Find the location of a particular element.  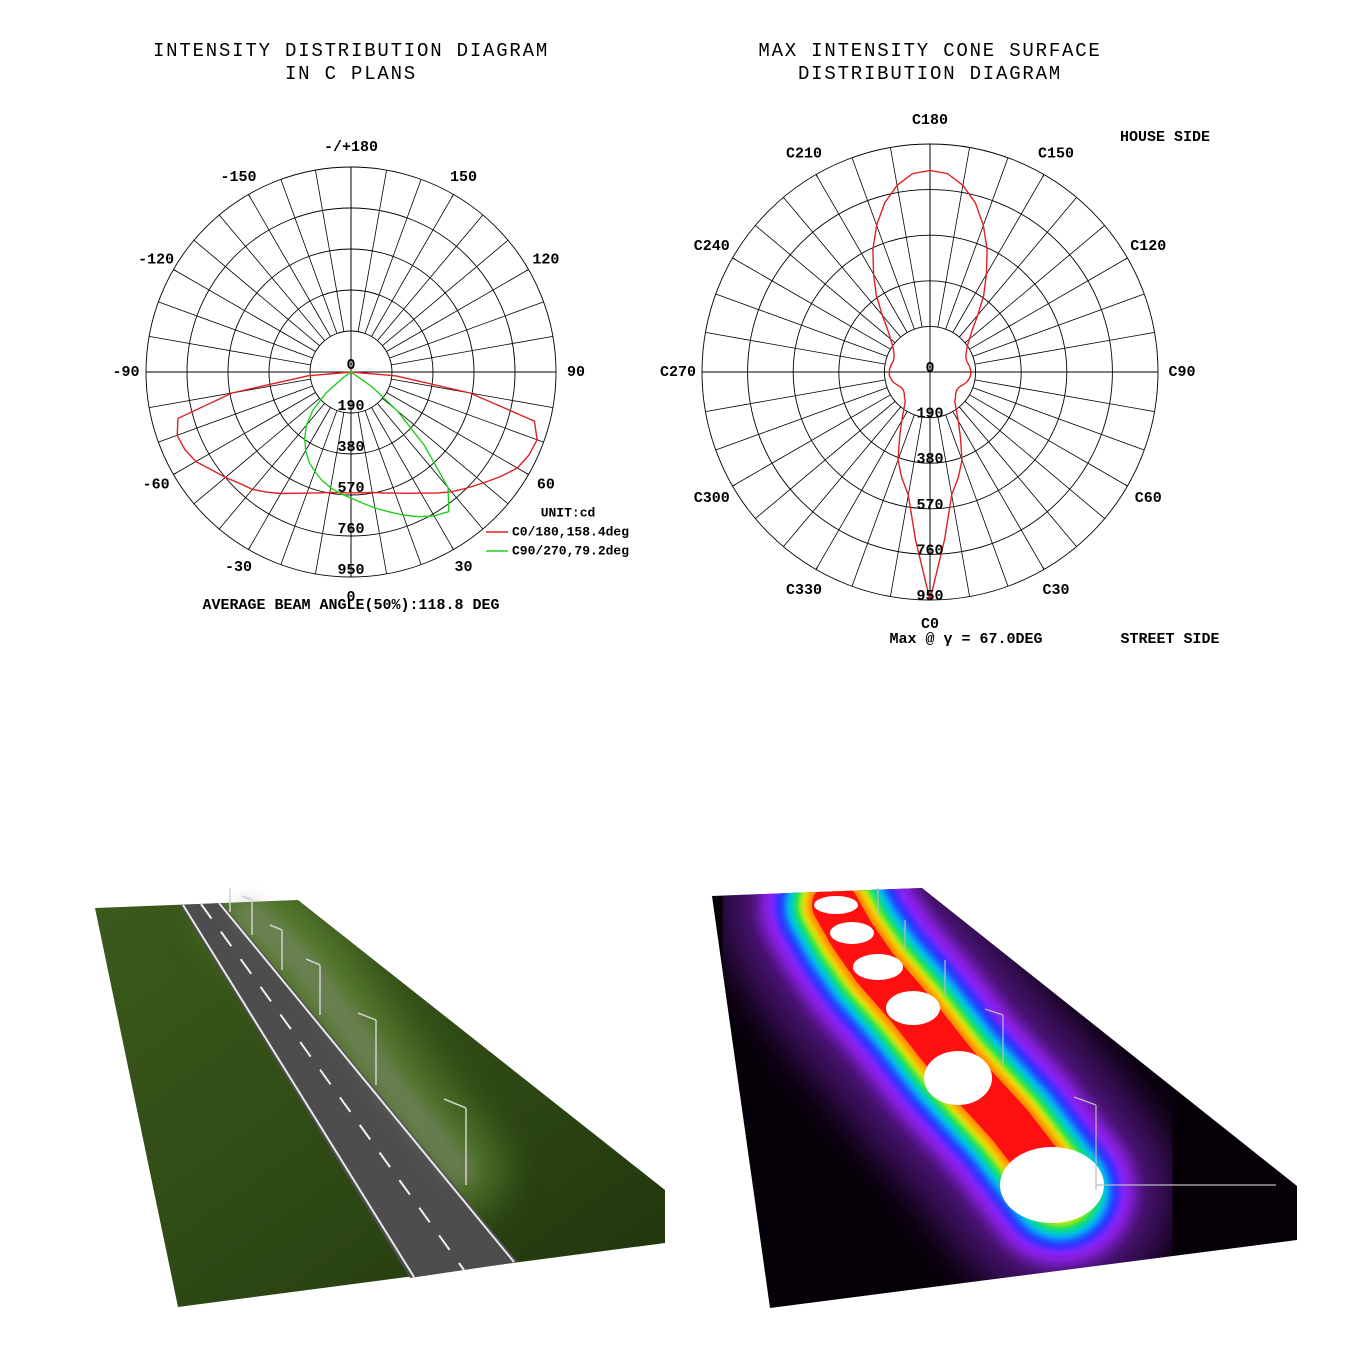

lane-line is located at coordinates (332, 1087).